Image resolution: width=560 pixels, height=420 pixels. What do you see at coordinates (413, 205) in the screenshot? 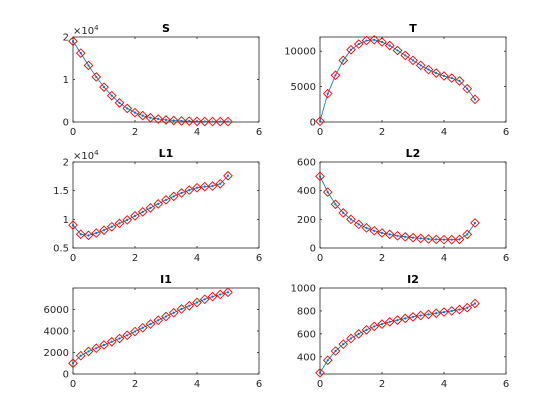
I see `axes-box` at bounding box center [413, 205].